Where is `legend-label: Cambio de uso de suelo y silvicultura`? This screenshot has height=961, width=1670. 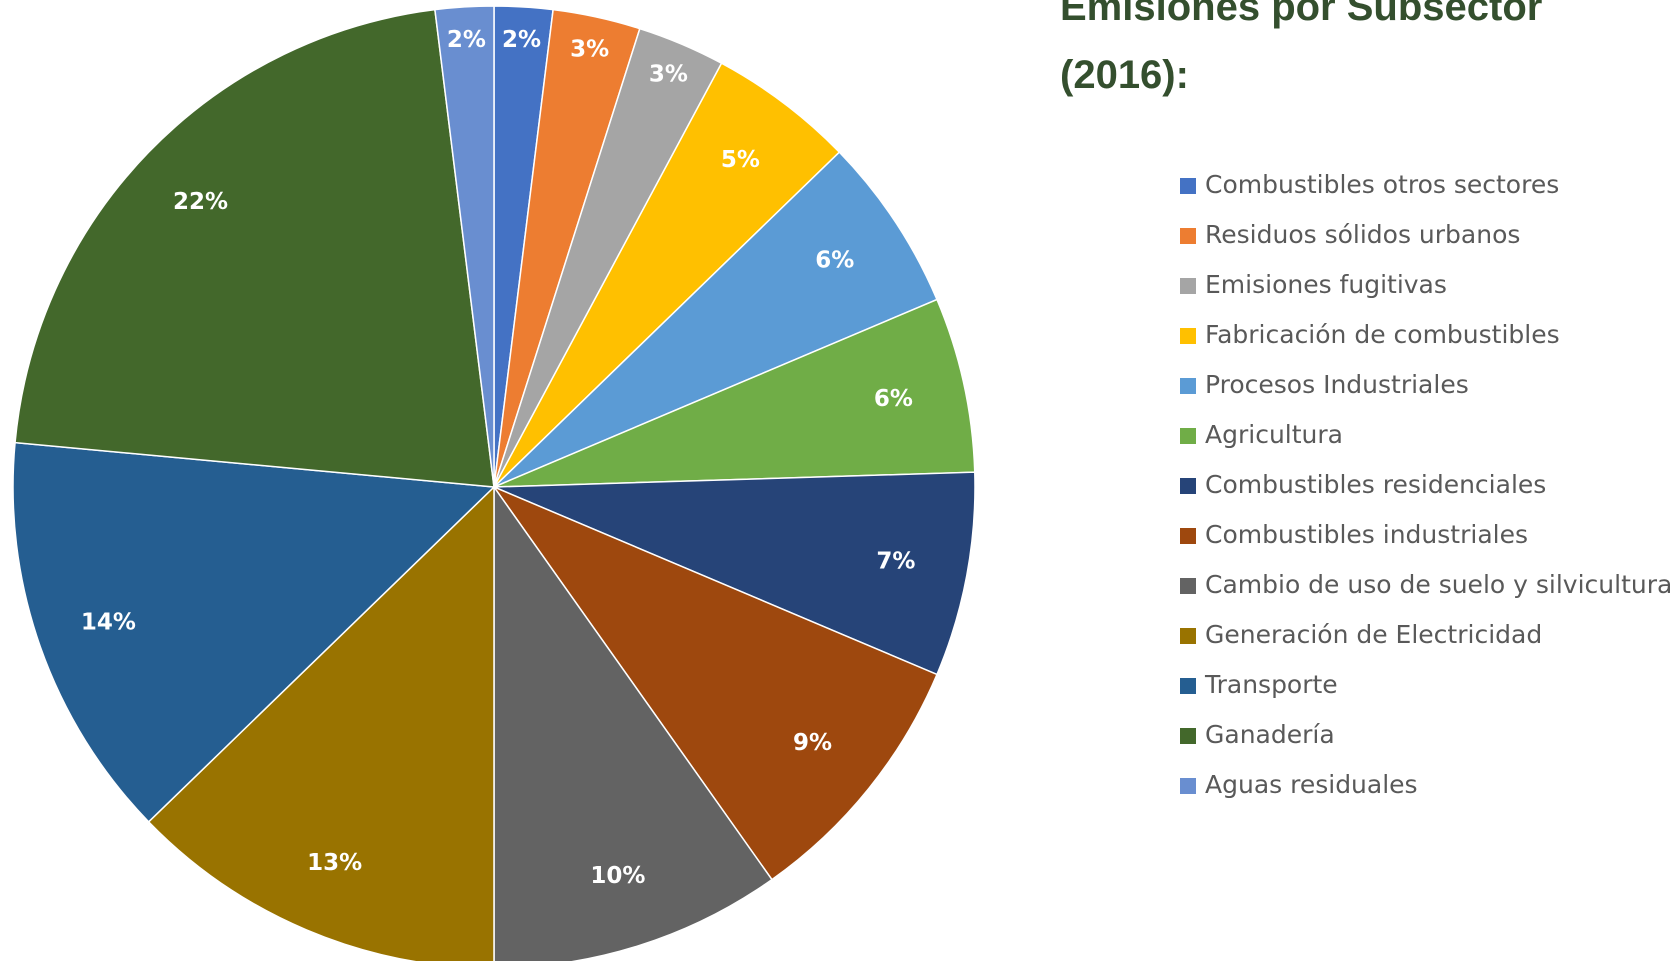 legend-label: Cambio de uso de suelo y silvicultura is located at coordinates (1437, 584).